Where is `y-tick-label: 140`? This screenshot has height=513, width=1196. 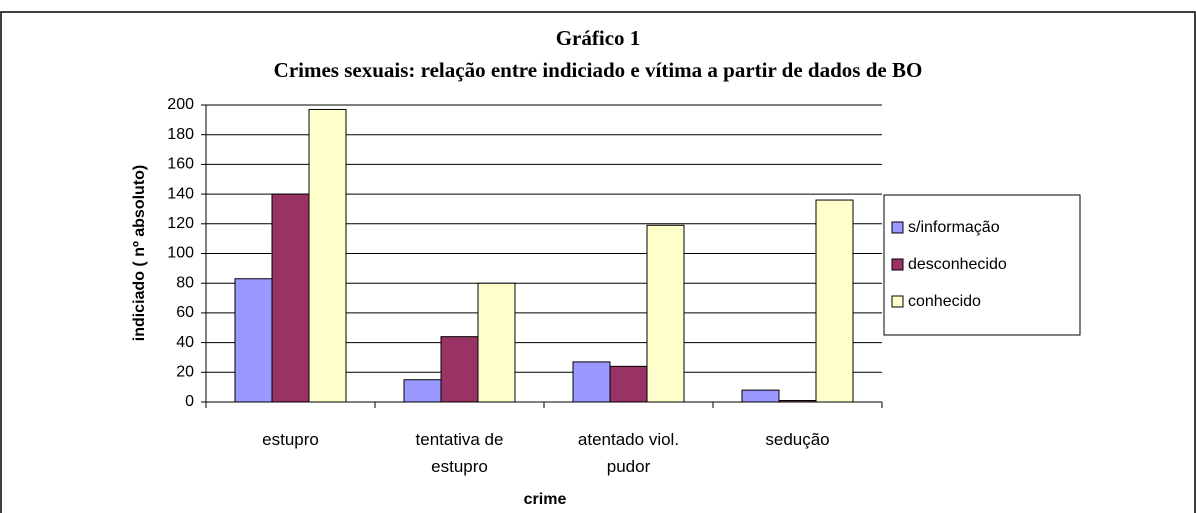
y-tick-label: 140 is located at coordinates (180, 193).